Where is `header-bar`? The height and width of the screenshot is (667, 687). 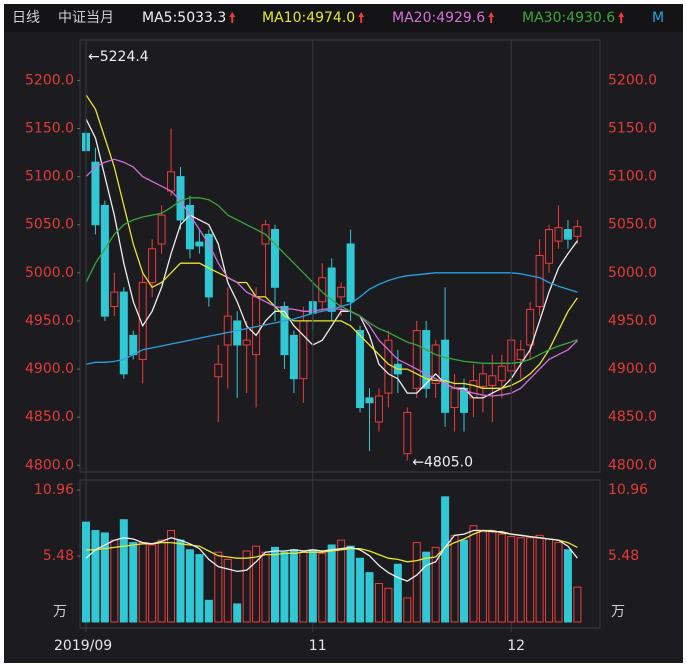 header-bar is located at coordinates (343, 18).